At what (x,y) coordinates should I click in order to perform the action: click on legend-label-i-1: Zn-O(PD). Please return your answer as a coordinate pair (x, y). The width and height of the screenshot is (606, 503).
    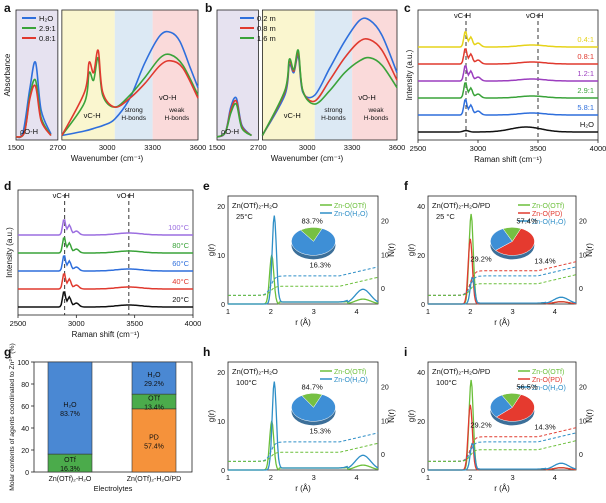
    Looking at the image, I should click on (547, 380).